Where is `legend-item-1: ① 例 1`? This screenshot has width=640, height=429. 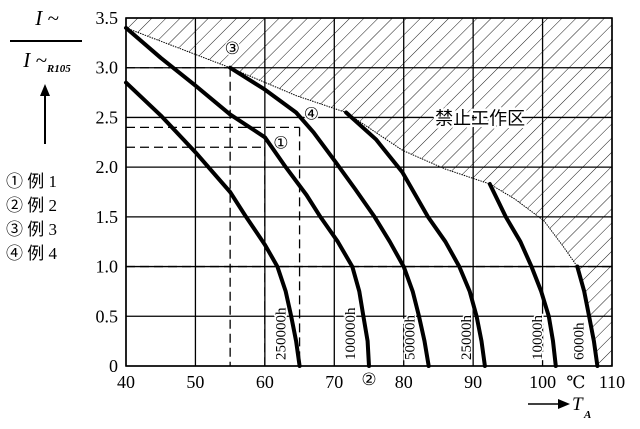
legend-item-1: ① 例 1 is located at coordinates (31, 182).